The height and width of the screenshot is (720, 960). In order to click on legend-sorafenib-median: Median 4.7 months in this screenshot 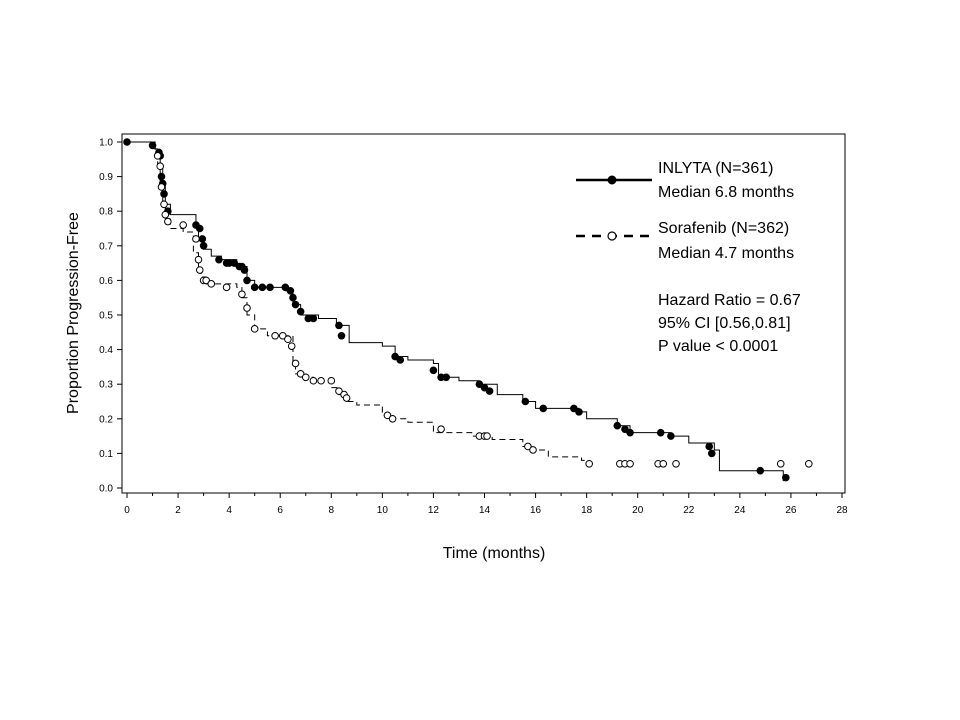, I will do `click(726, 253)`.